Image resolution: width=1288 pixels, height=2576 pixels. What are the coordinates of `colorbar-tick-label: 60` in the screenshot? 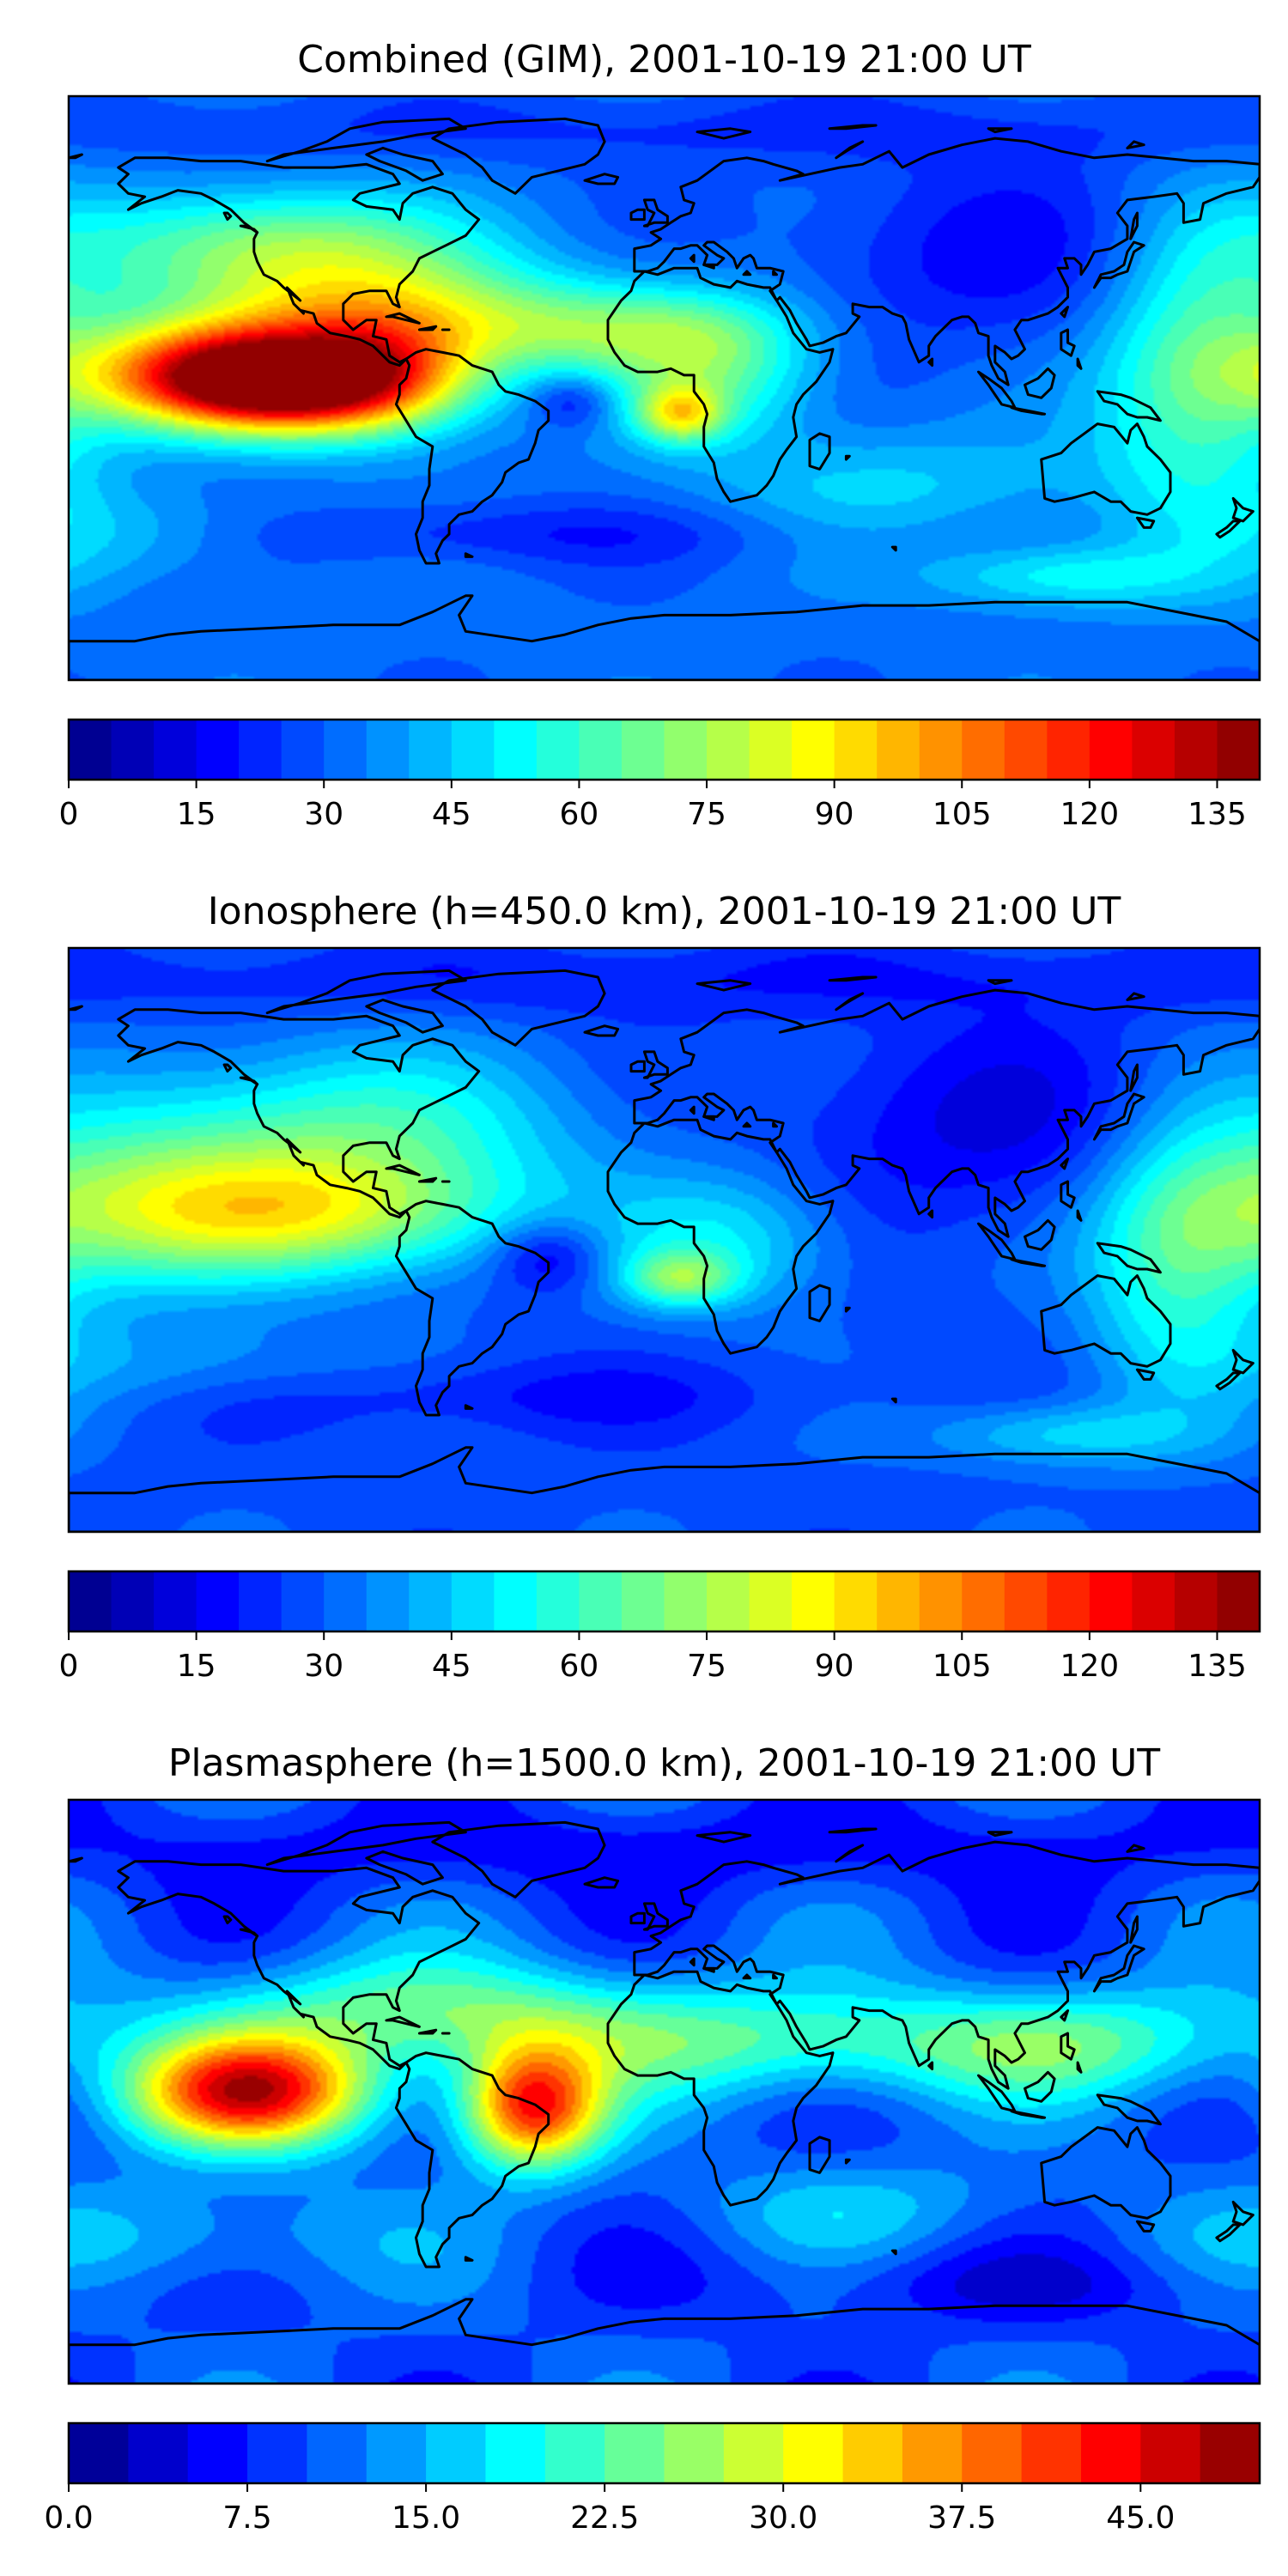 It's located at (579, 1667).